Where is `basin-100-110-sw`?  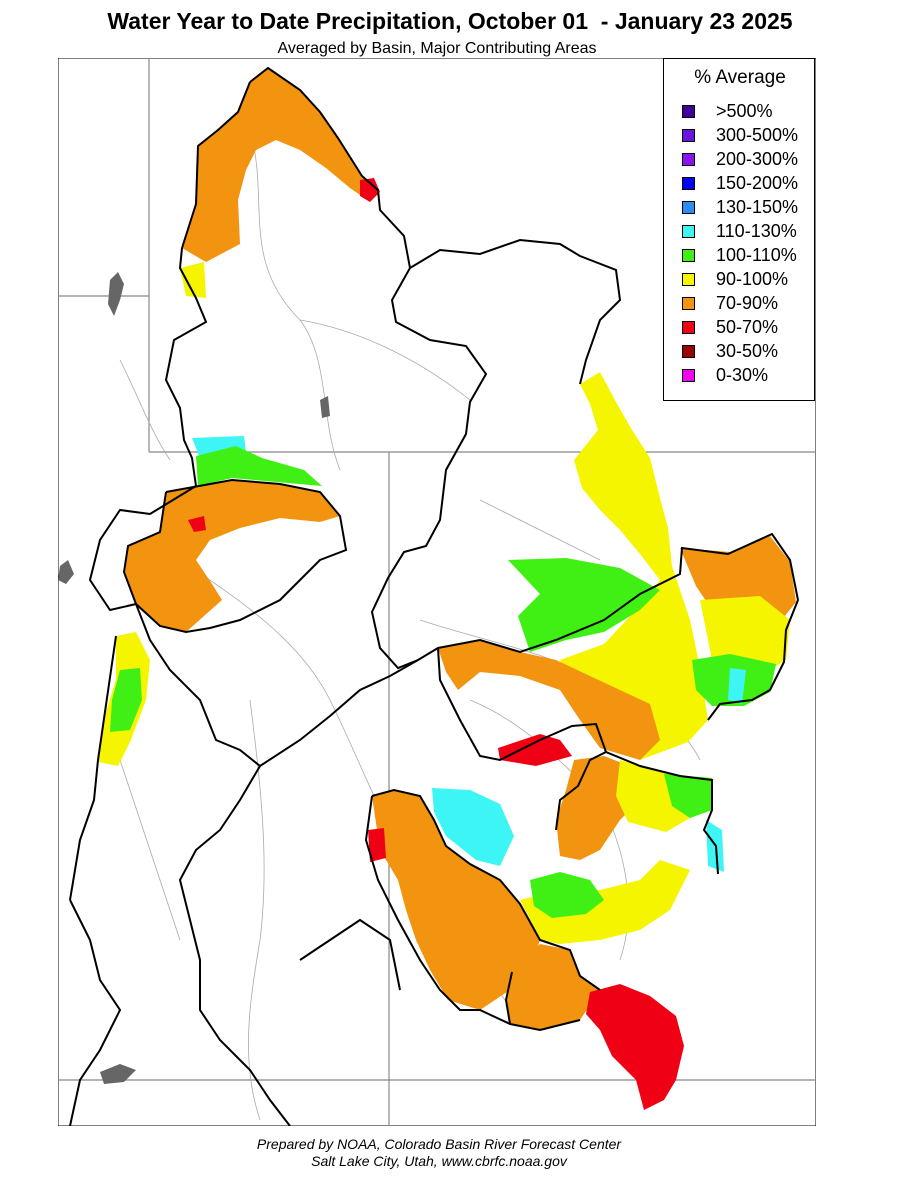
basin-100-110-sw is located at coordinates (567, 895).